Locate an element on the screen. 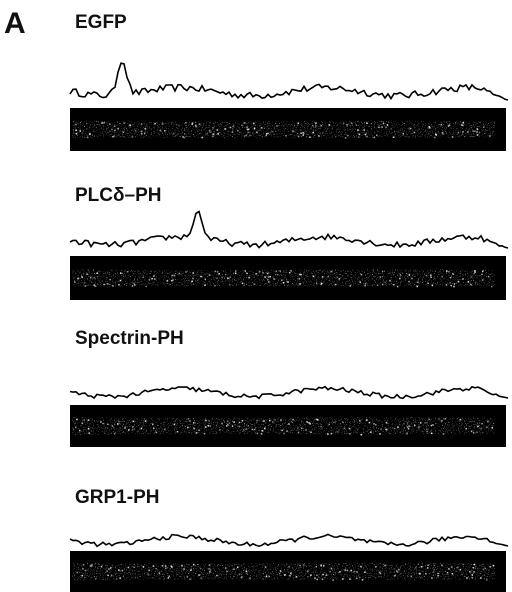 This screenshot has height=592, width=512. intensity-trace is located at coordinates (289, 540).